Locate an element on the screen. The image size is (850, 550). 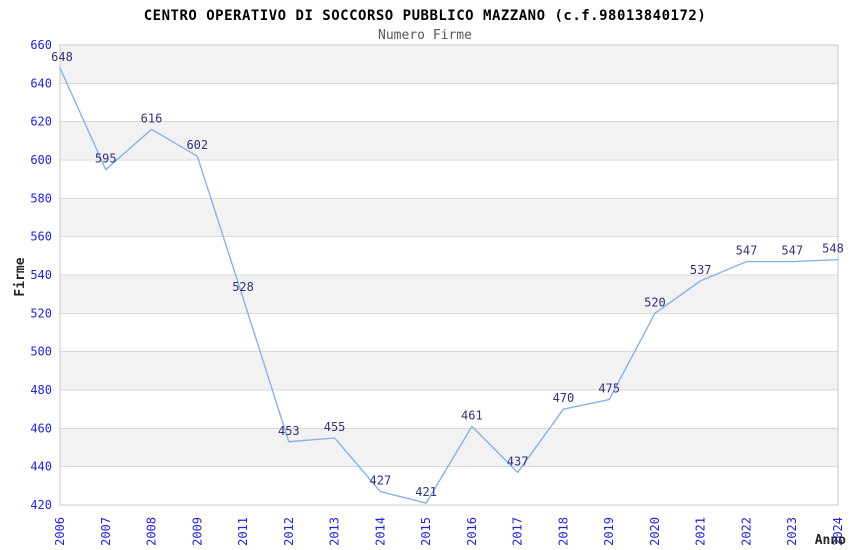
data-label: 437 is located at coordinates (518, 461).